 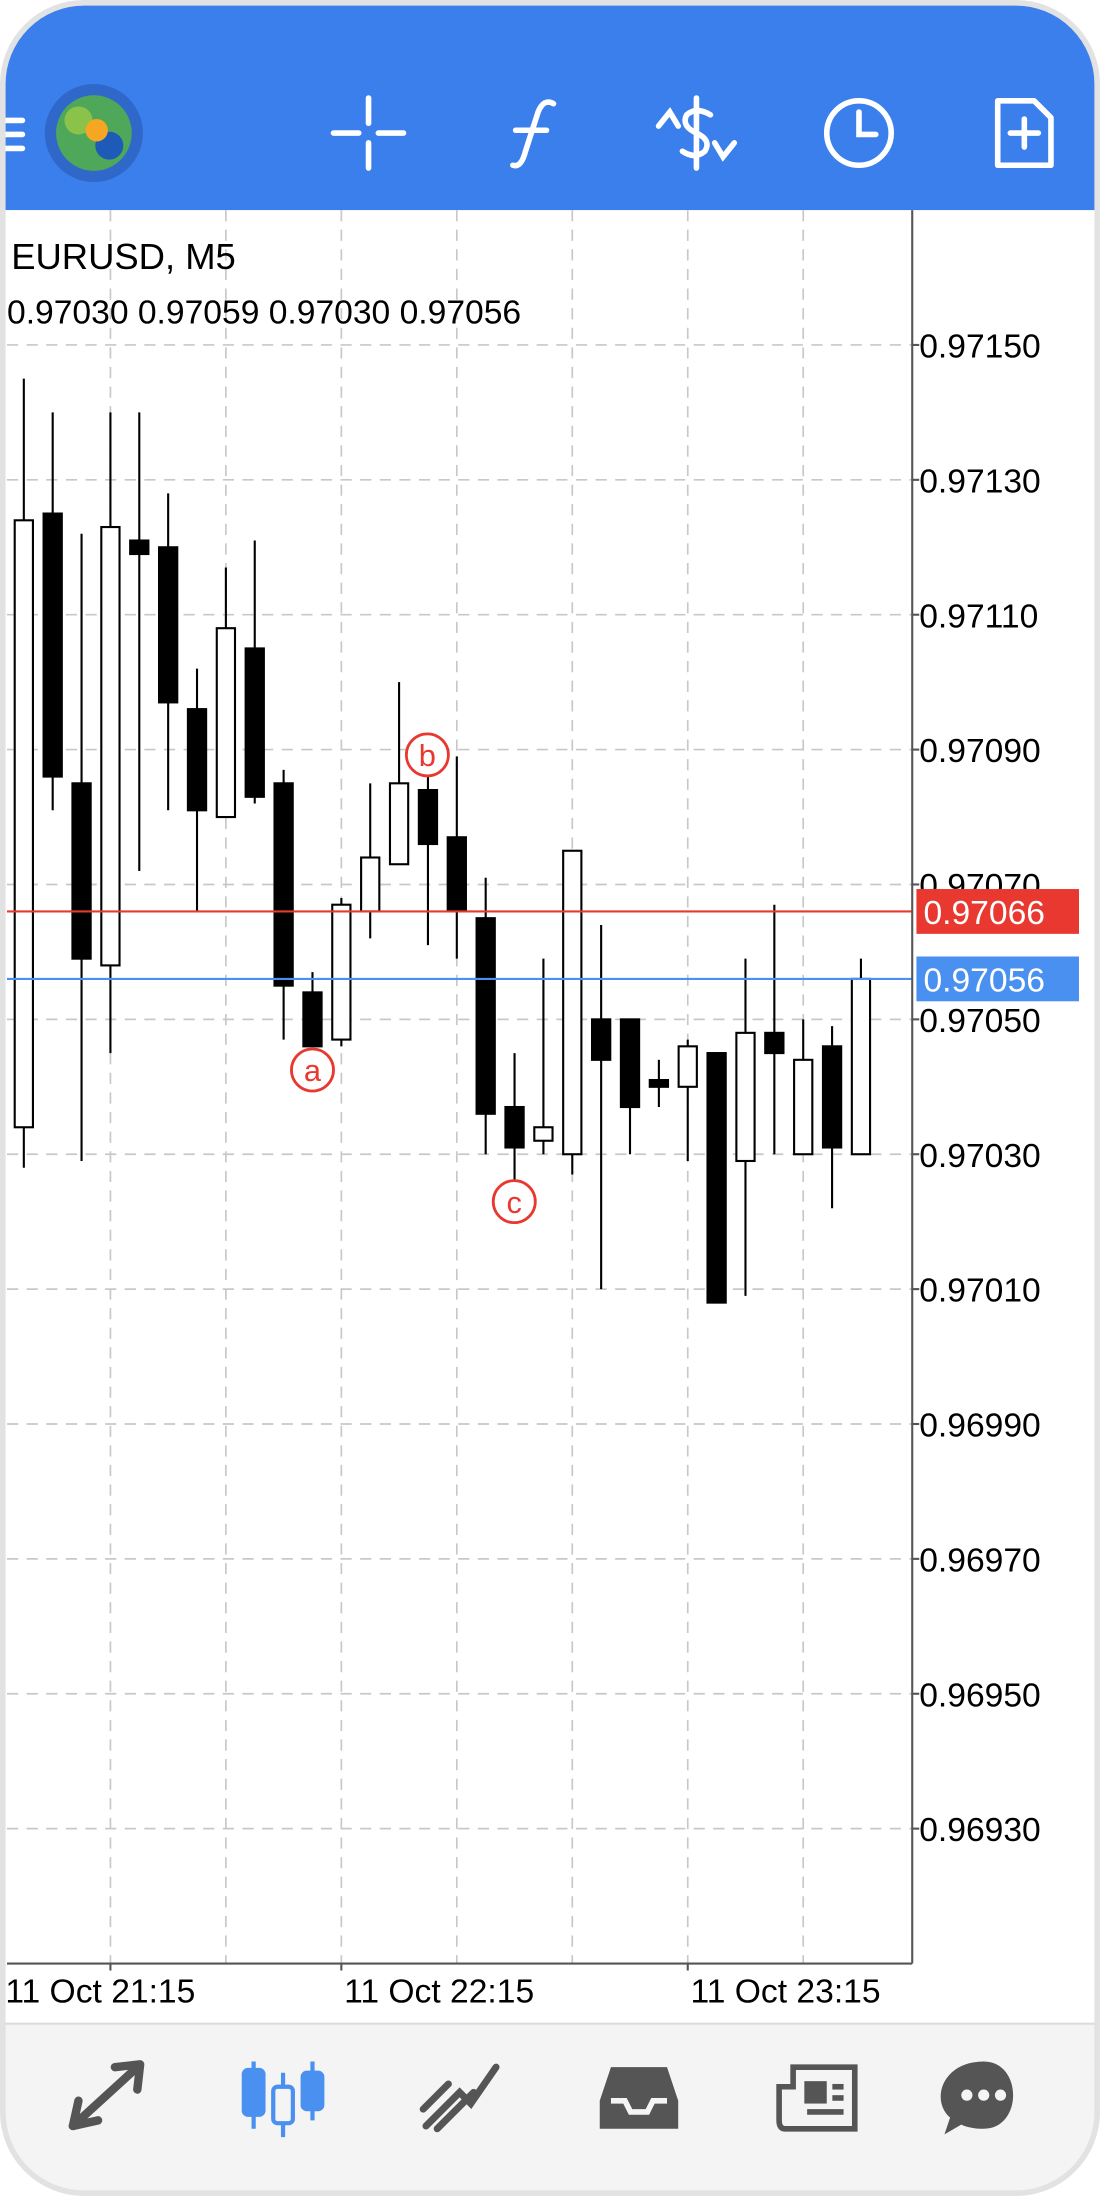 I want to click on annotation: b, so click(x=427, y=755).